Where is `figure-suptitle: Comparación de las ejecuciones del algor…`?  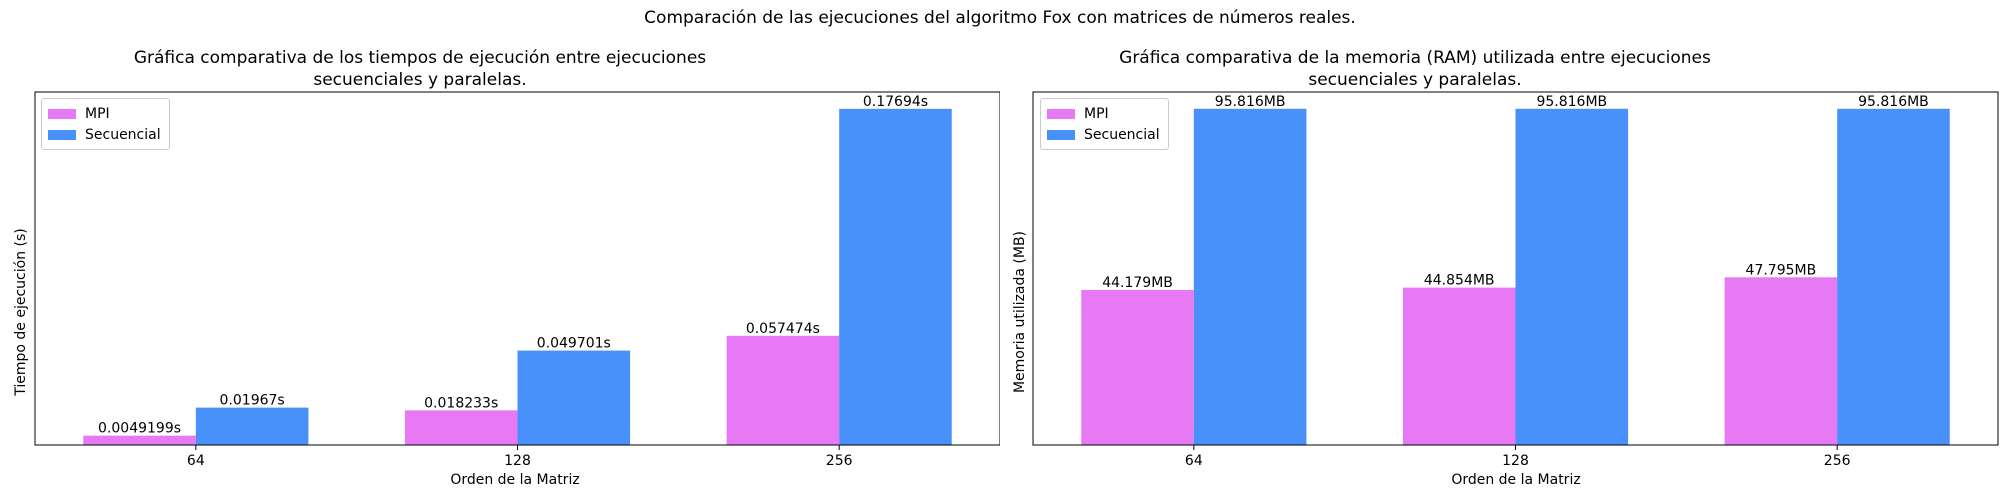
figure-suptitle: Comparación de las ejecuciones del algor… is located at coordinates (1000, 18).